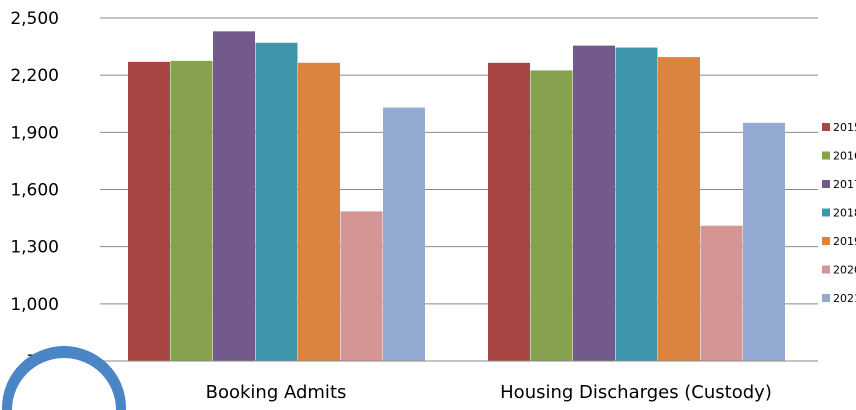 The height and width of the screenshot is (410, 856). What do you see at coordinates (404, 234) in the screenshot?
I see `bar-2021-booking-admits` at bounding box center [404, 234].